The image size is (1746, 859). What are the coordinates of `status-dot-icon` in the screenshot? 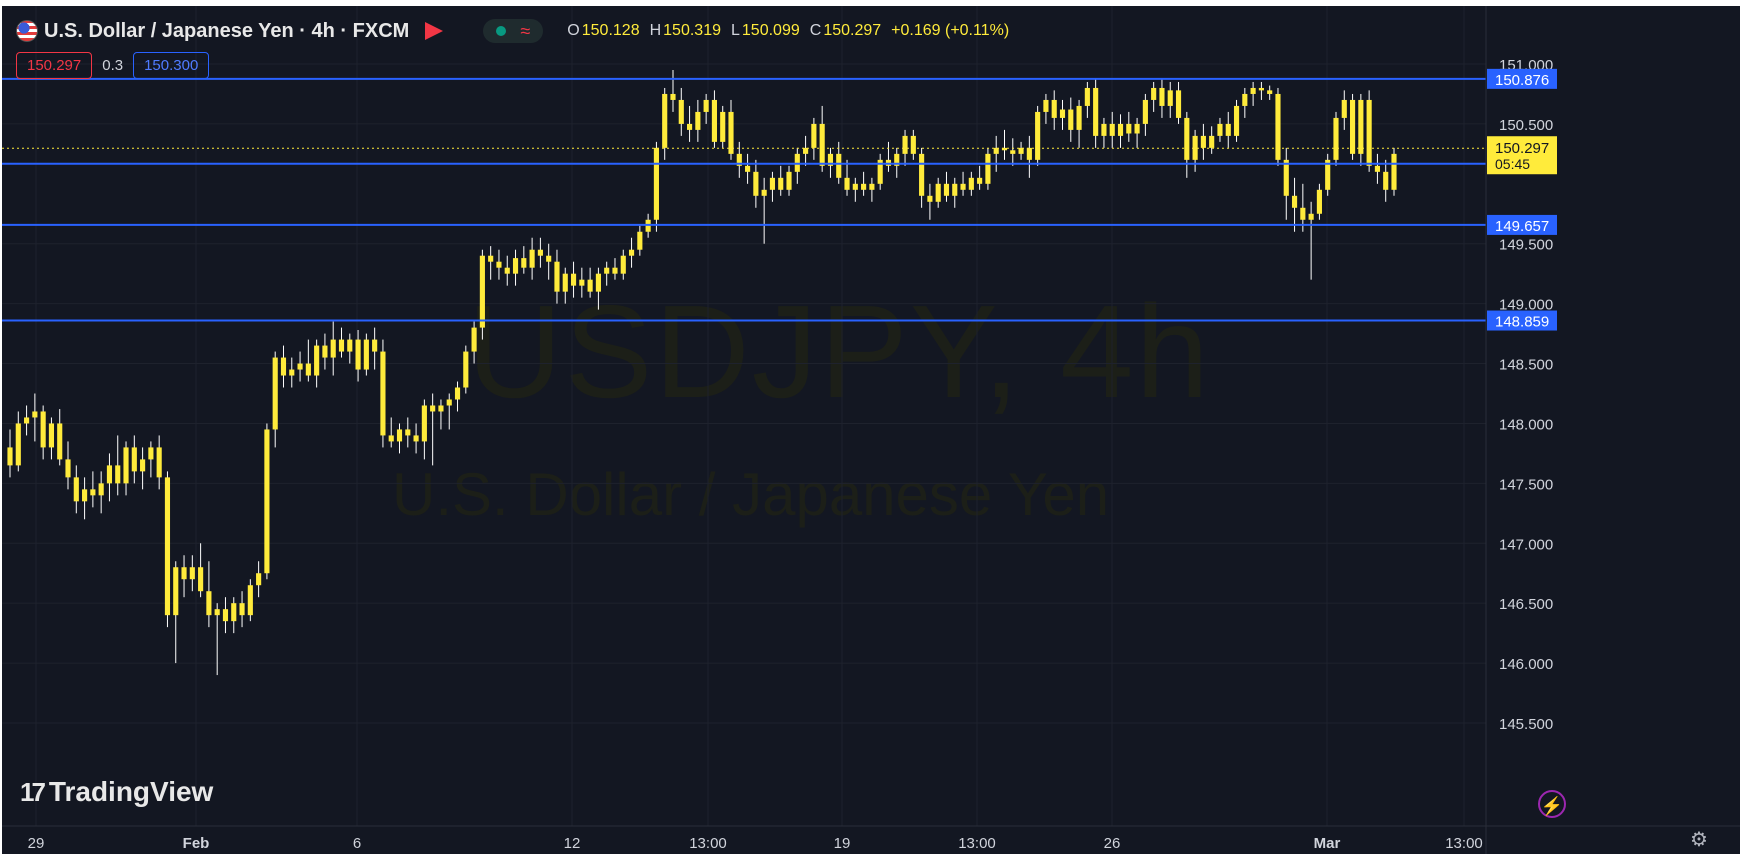 It's located at (501, 31).